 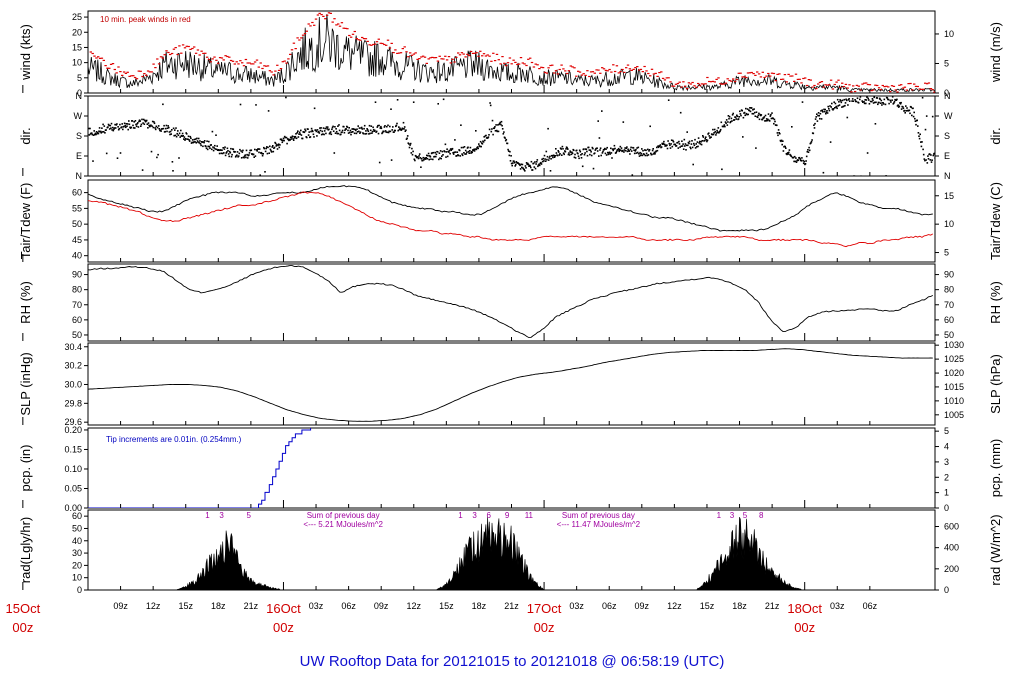 What do you see at coordinates (77, 17) in the screenshot?
I see `left-tick-label: 25` at bounding box center [77, 17].